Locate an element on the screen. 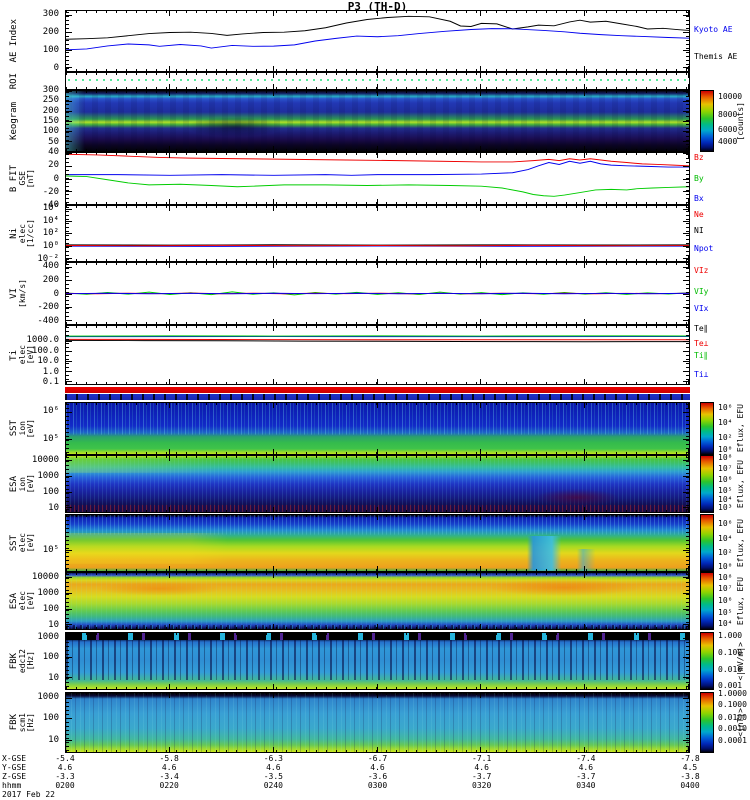  colorbar-tick-label: 10² is located at coordinates (725, 438).